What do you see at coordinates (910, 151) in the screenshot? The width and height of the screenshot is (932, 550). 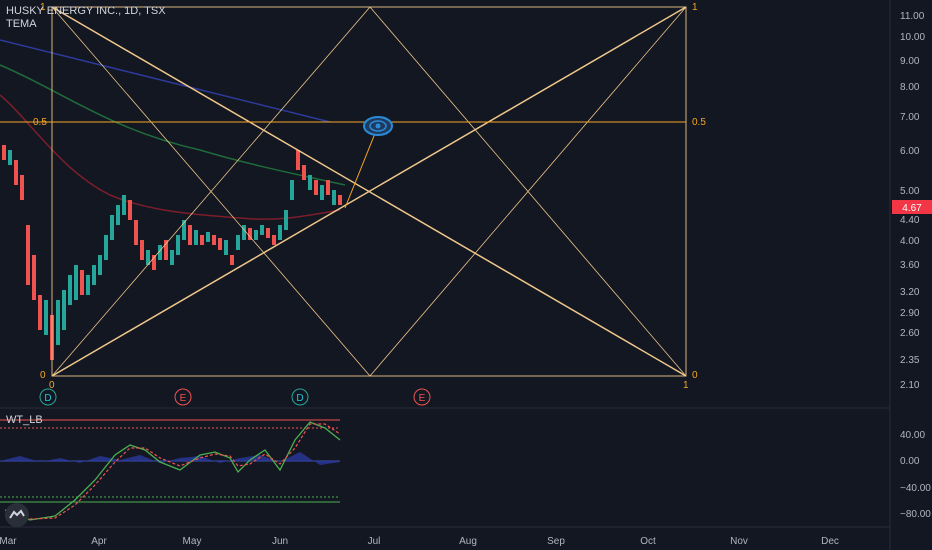 I see `price-tick-label: 6.00` at bounding box center [910, 151].